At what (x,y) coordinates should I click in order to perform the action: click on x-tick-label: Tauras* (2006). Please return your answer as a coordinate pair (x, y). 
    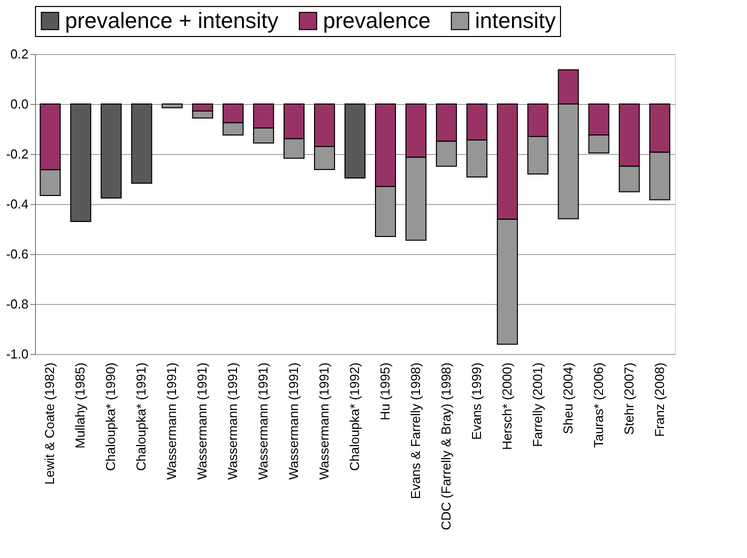
    Looking at the image, I should click on (598, 405).